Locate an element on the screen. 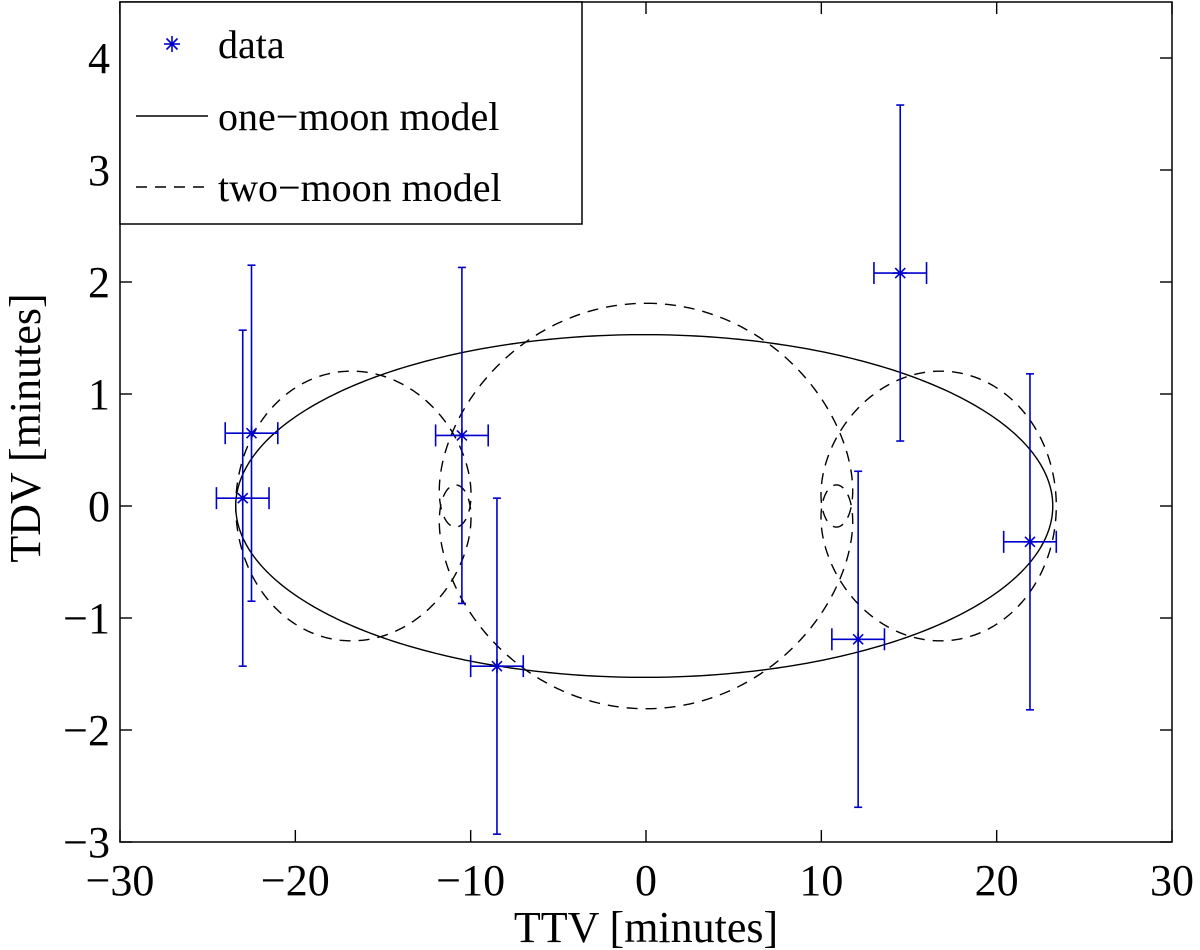  y-tick-label: 1 is located at coordinates (99, 394).